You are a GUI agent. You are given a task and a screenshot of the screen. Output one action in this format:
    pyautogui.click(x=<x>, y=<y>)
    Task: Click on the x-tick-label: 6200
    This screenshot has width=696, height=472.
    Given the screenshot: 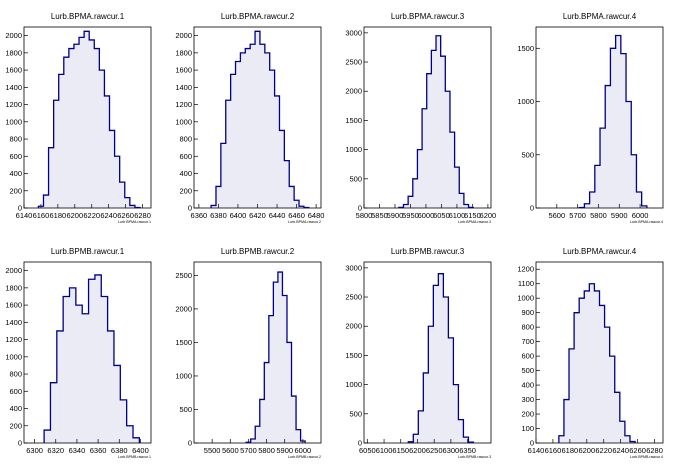 What is the action you would take?
    pyautogui.click(x=488, y=215)
    